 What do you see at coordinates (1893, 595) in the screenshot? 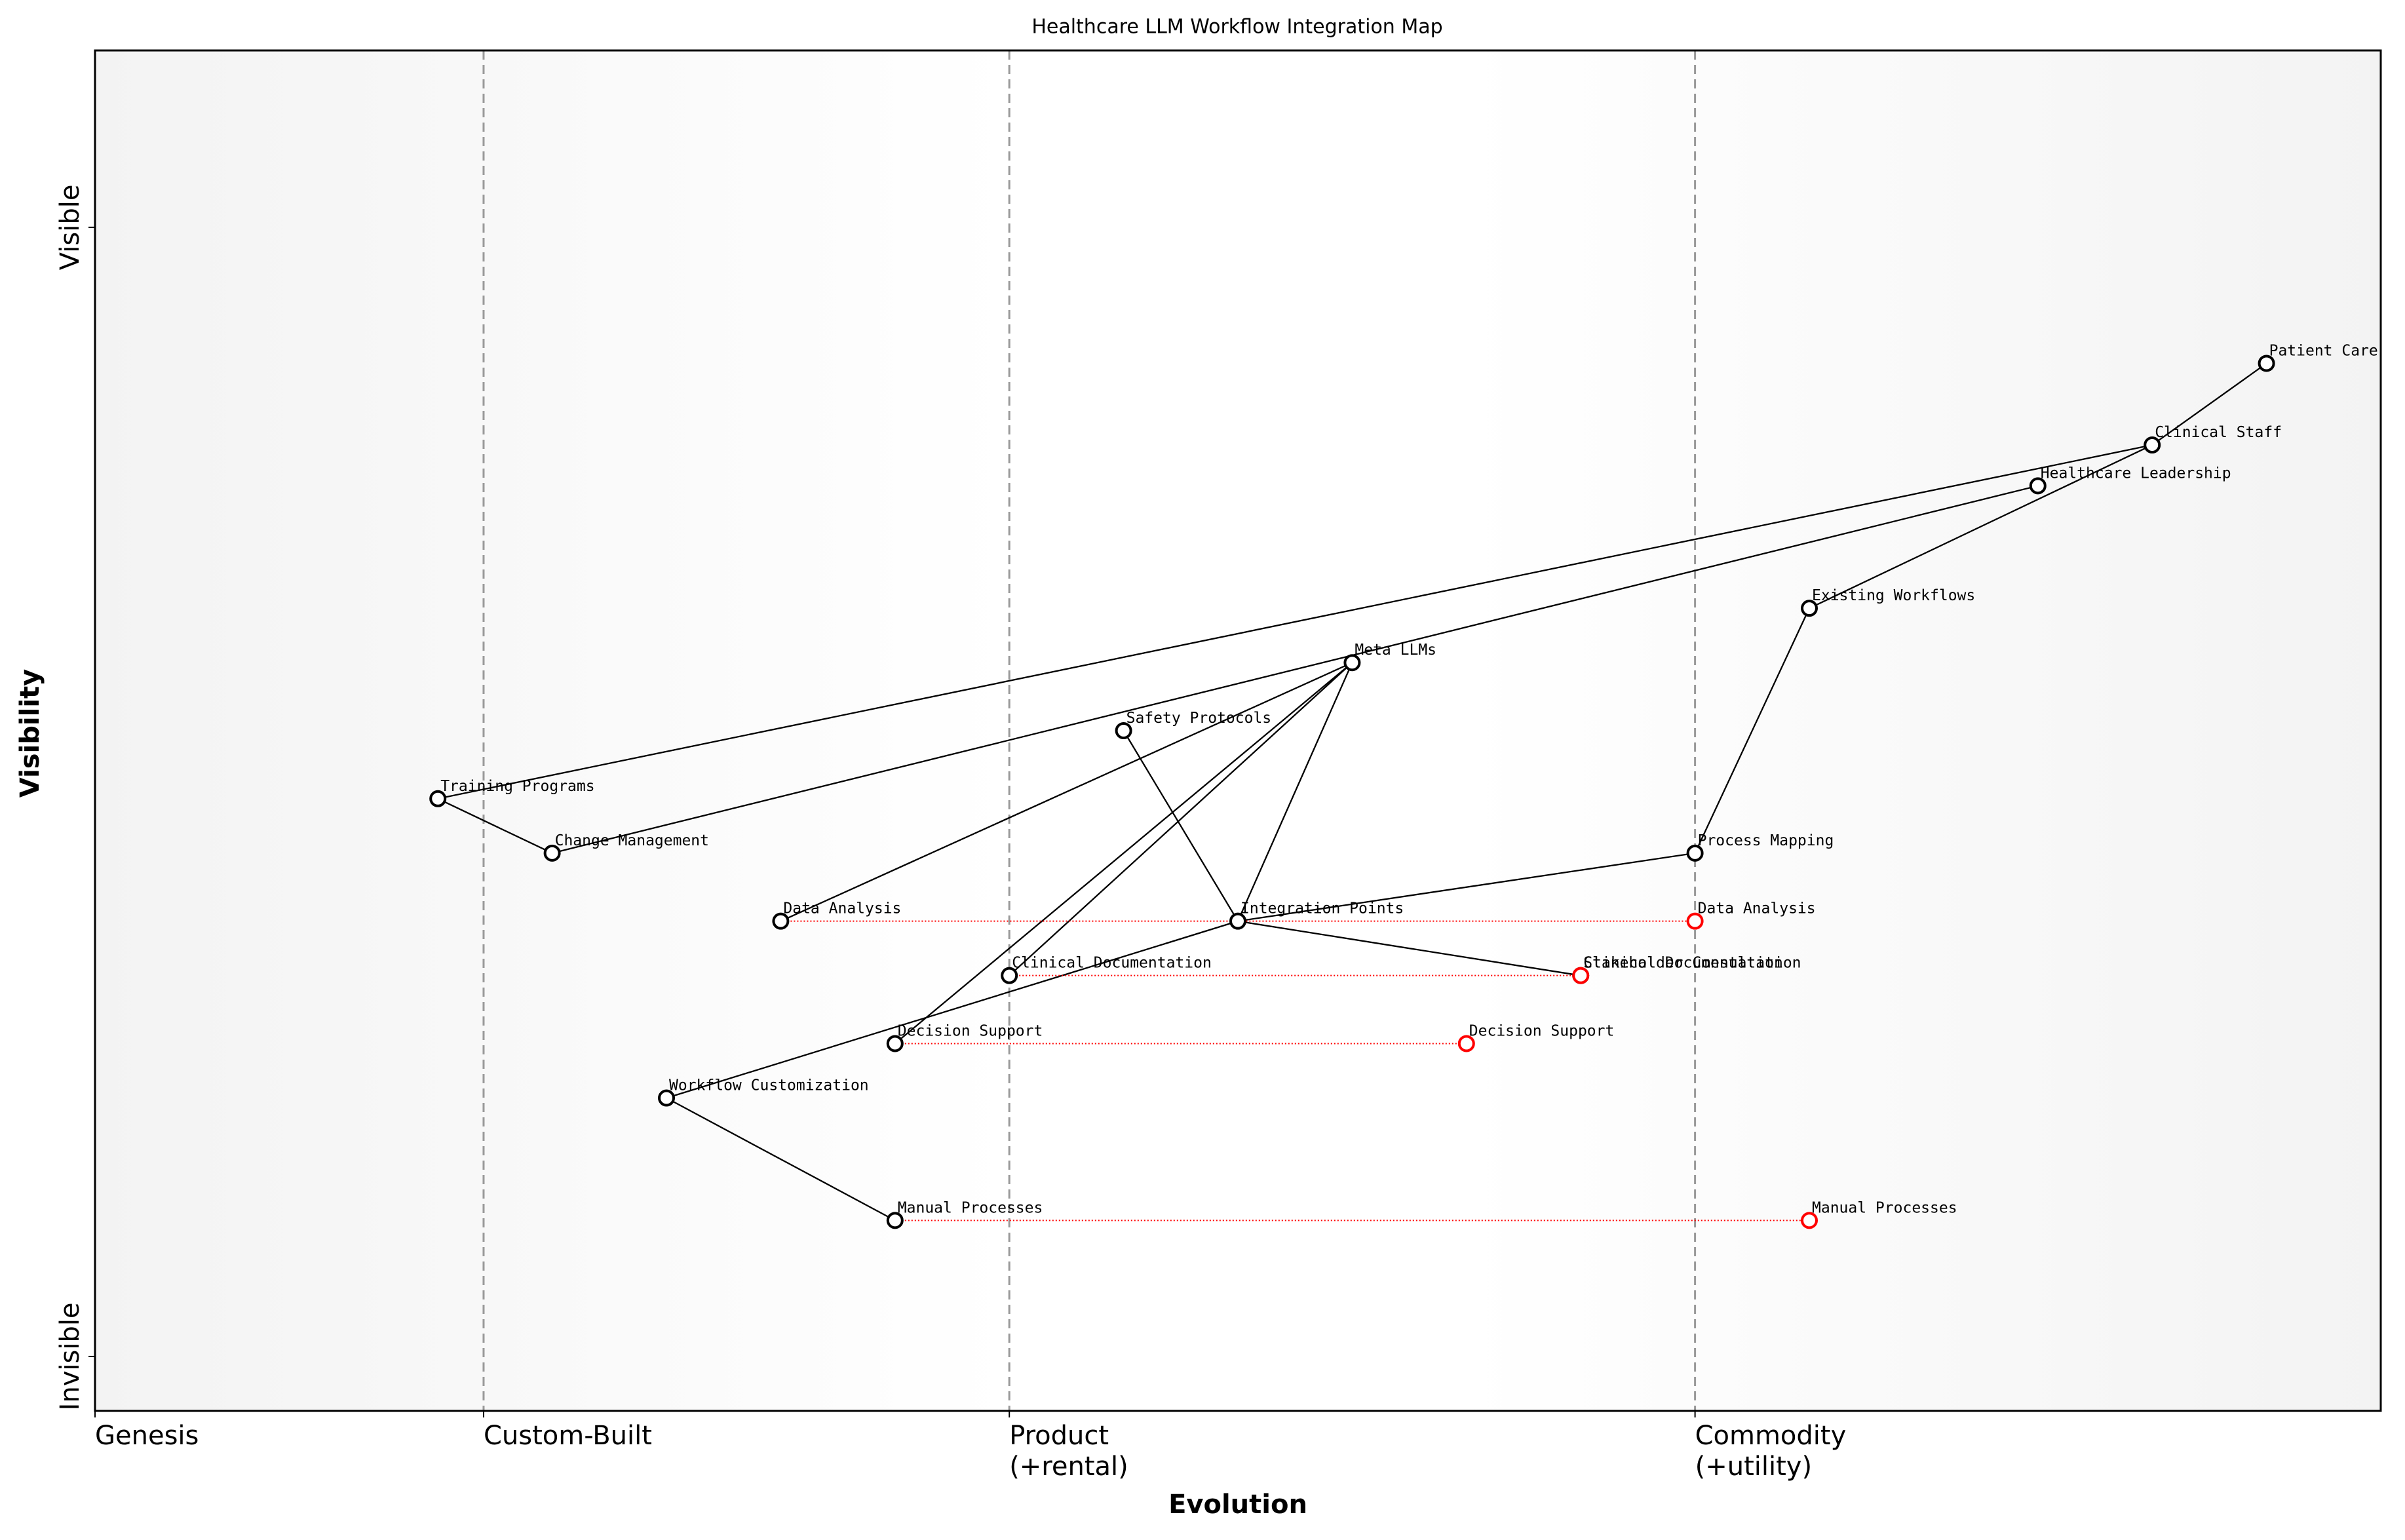
I see `component-label: Existing Workflows` at bounding box center [1893, 595].